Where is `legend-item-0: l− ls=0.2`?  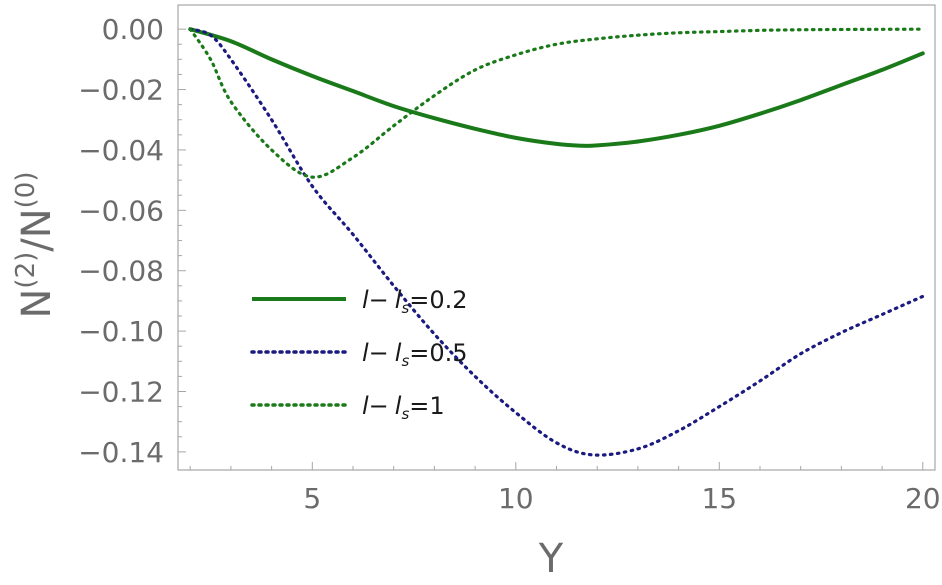 legend-item-0: l− ls=0.2 is located at coordinates (360, 301).